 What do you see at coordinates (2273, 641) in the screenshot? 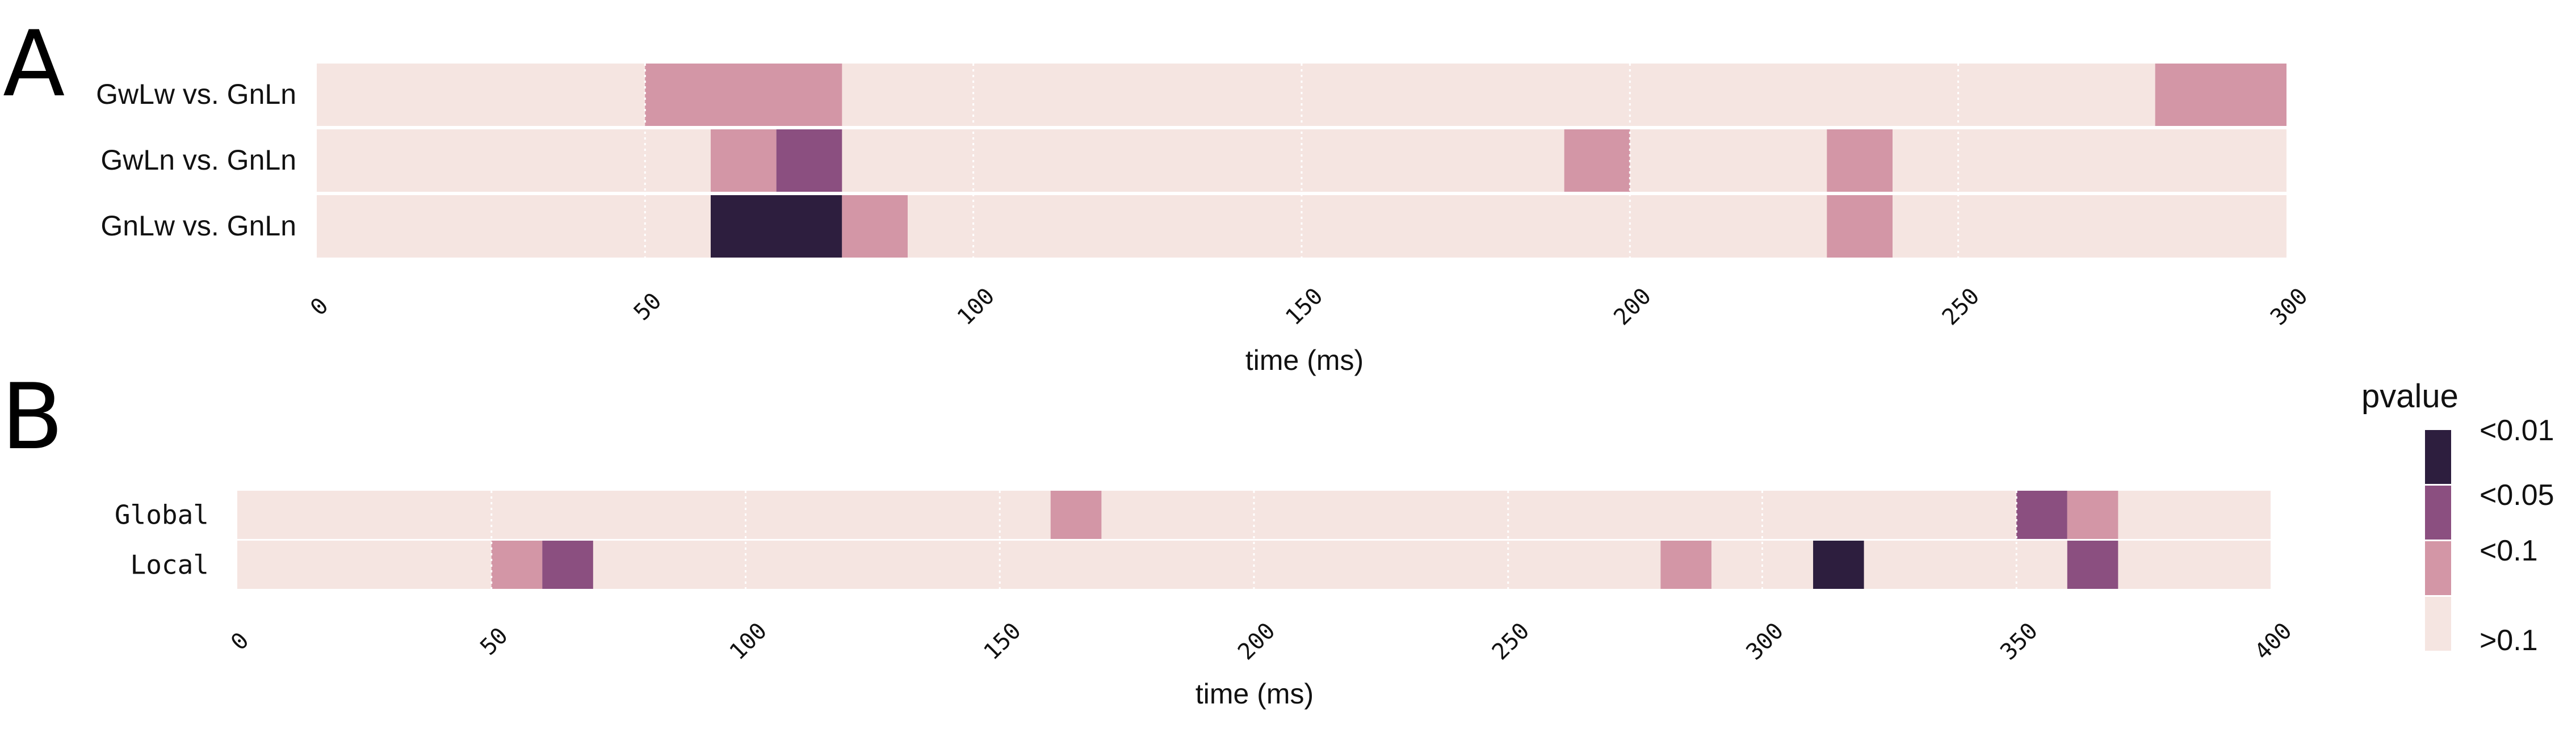
I see `x-tick-label: 400` at bounding box center [2273, 641].